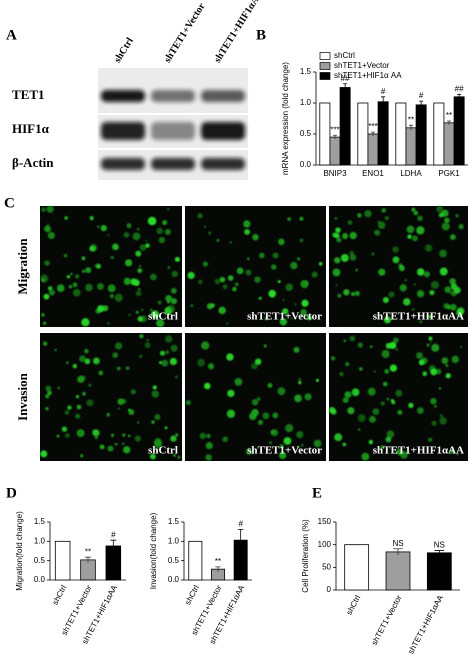 The image size is (474, 659). Describe the element at coordinates (439, 545) in the screenshot. I see `annotation: NS` at that location.